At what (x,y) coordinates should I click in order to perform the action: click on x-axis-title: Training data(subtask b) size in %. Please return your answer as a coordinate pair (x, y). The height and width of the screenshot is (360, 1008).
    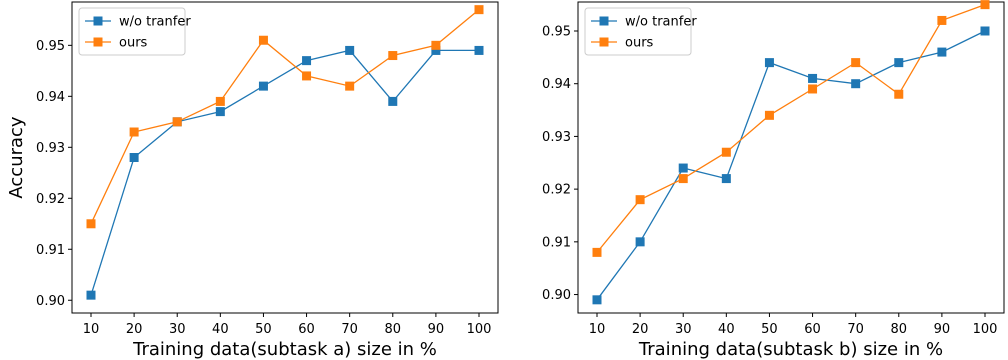
    Looking at the image, I should click on (790, 349).